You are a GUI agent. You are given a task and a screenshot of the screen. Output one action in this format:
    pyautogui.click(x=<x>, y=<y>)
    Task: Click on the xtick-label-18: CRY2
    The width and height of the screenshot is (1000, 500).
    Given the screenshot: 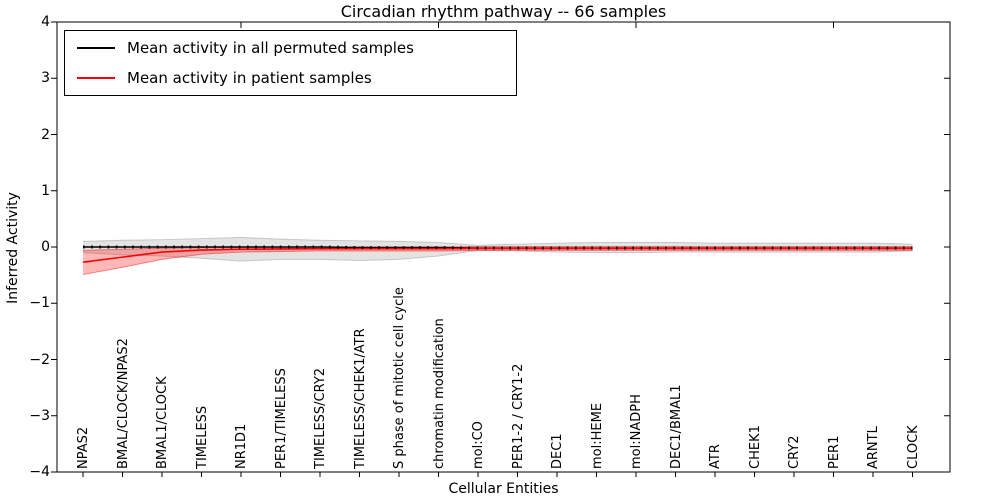 What is the action you would take?
    pyautogui.click(x=794, y=452)
    